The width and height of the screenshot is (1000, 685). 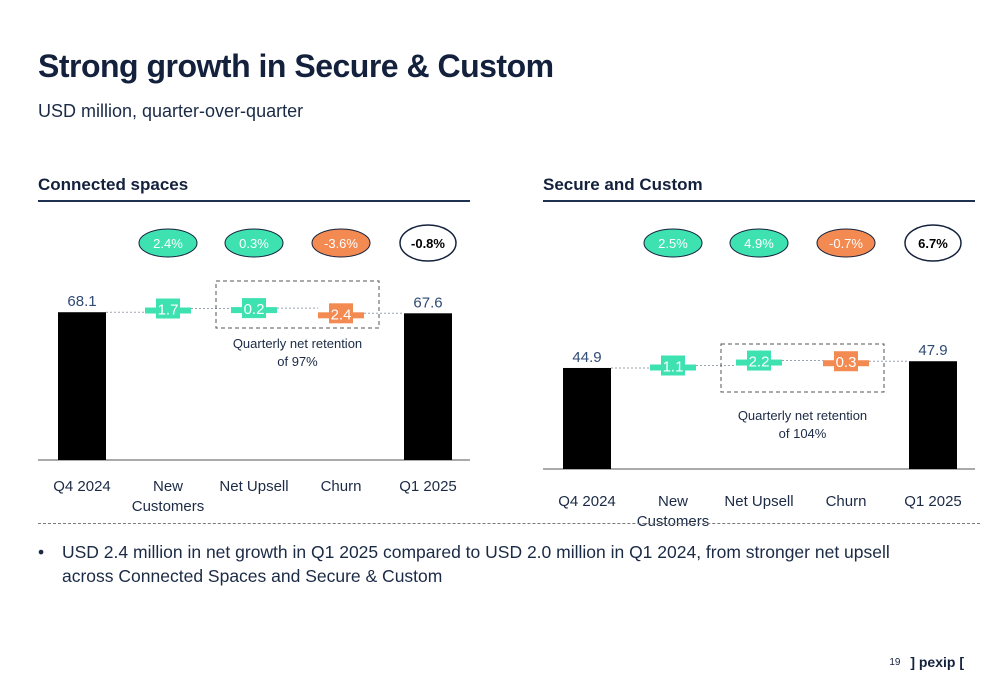 I want to click on panel-rule-connected-spaces, so click(x=254, y=201).